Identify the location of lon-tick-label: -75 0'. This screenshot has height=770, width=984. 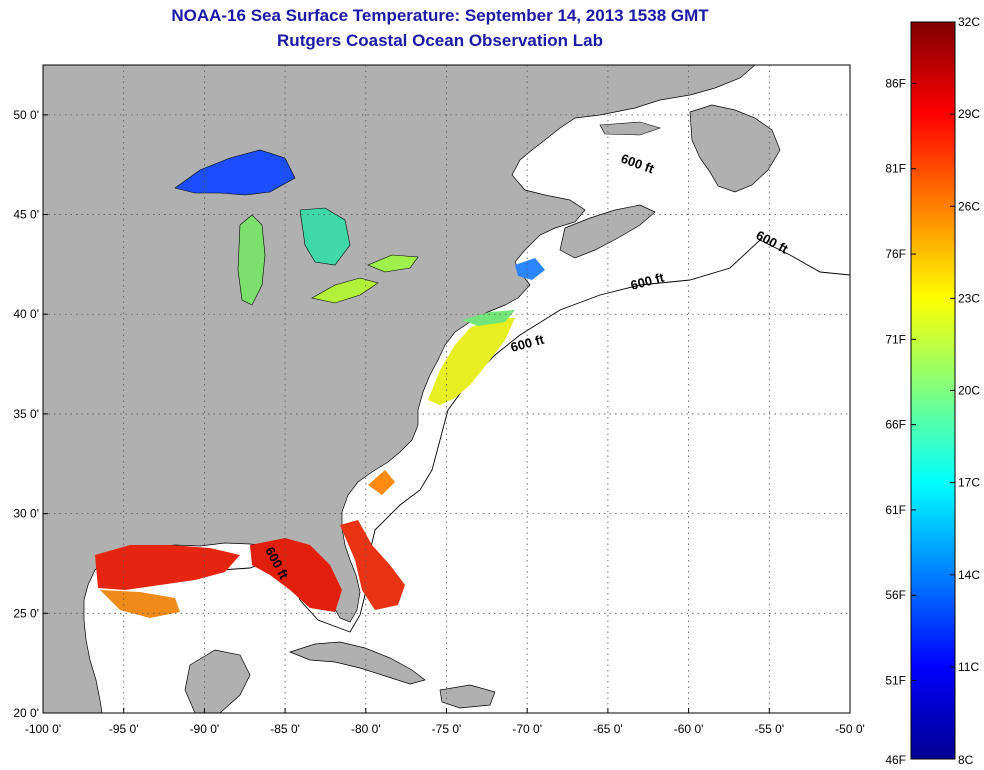
(447, 729).